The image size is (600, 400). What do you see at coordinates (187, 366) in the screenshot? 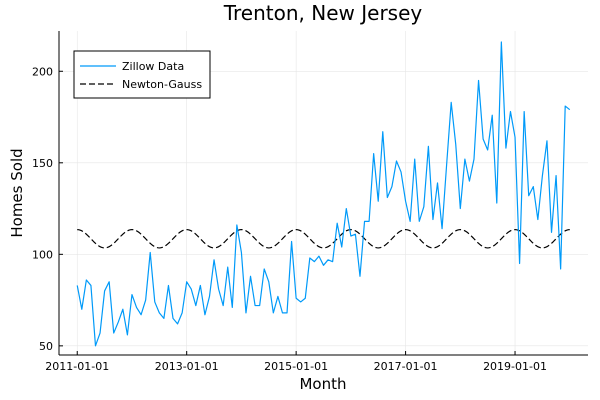
I see `x-tick-label: 2013-01-01` at bounding box center [187, 366].